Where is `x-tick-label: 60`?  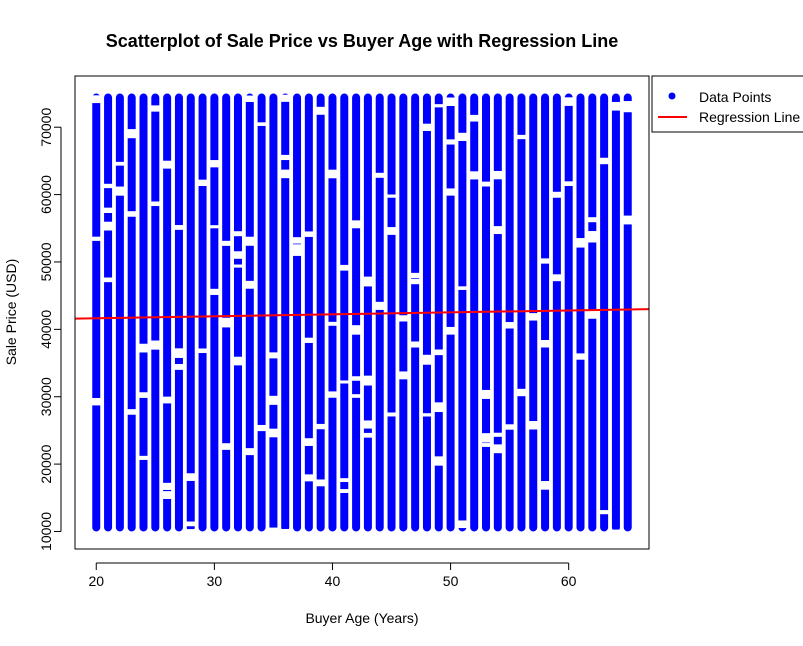 x-tick-label: 60 is located at coordinates (569, 581).